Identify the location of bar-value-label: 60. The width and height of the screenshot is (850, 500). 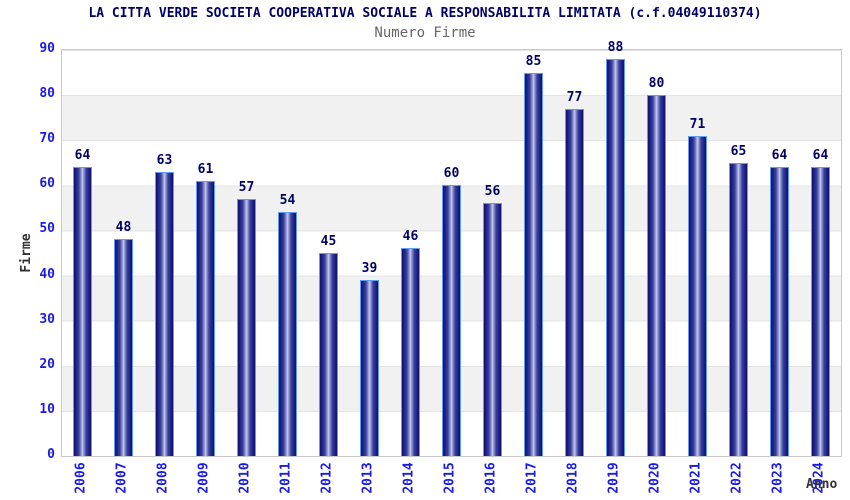
(451, 173).